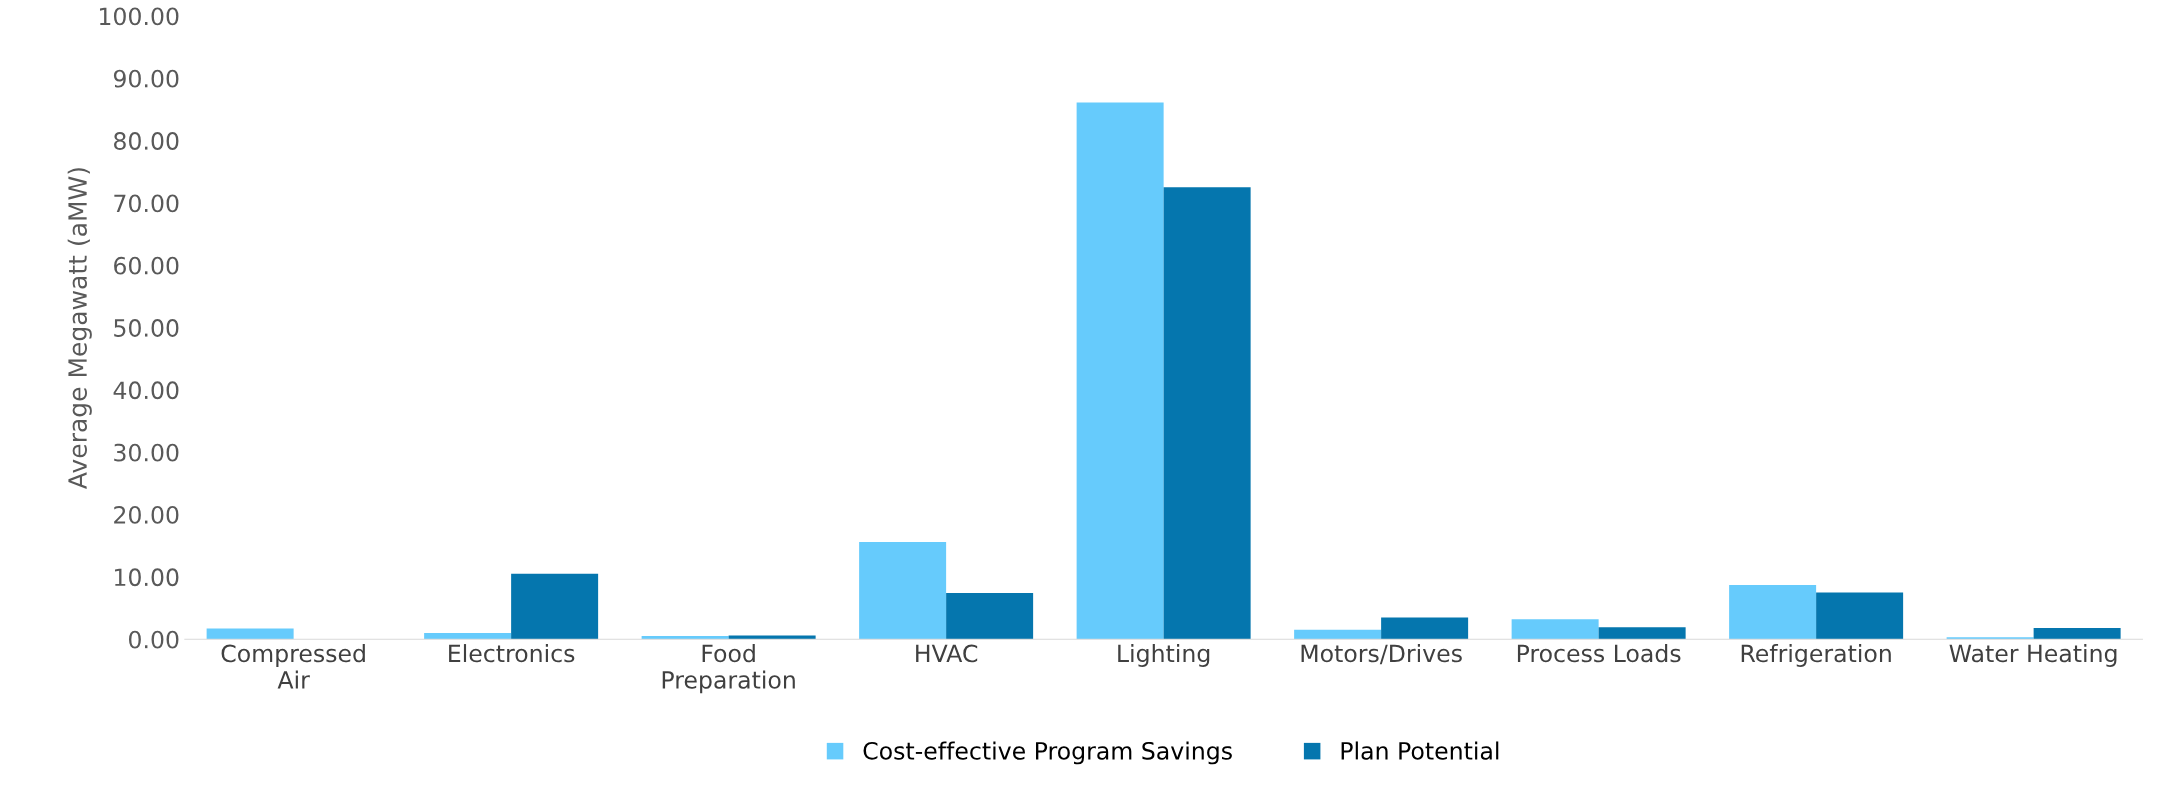  Describe the element at coordinates (146, 141) in the screenshot. I see `y-tick-label: 80.00` at that location.